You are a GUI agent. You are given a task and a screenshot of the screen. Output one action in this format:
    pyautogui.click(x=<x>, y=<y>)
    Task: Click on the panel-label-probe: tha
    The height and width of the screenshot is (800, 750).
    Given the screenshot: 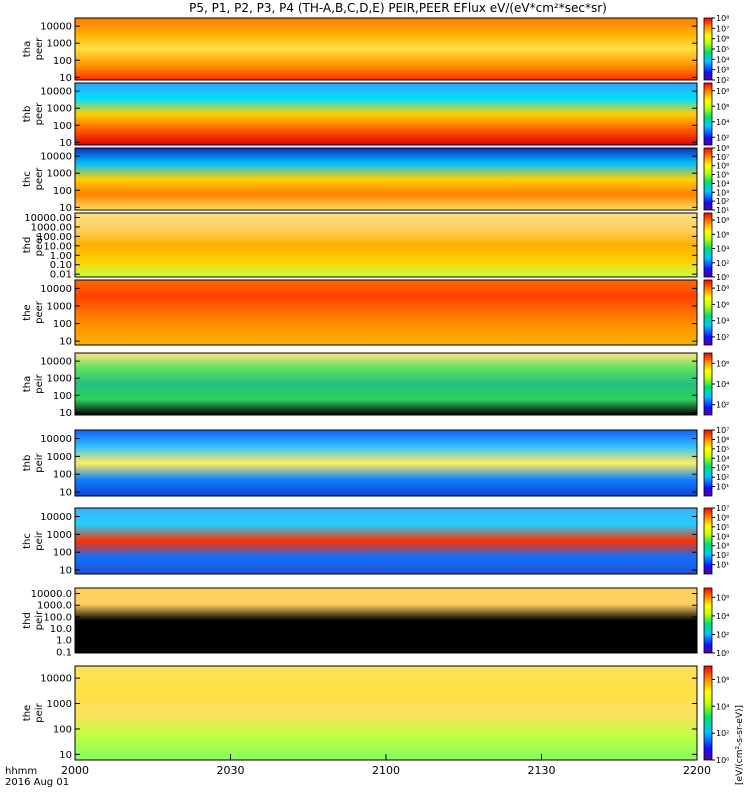 What is the action you would take?
    pyautogui.click(x=27, y=384)
    